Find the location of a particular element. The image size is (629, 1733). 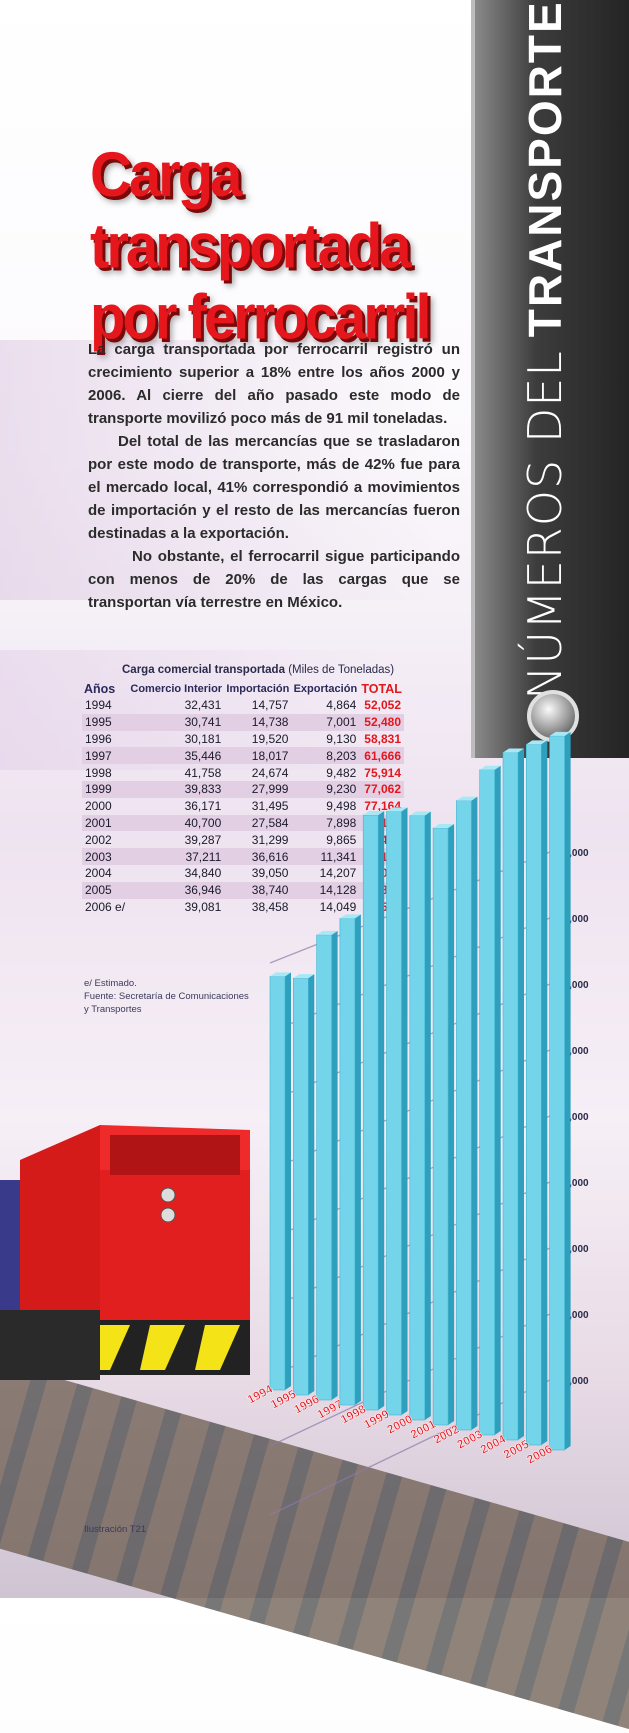

cell-import: 31,495 is located at coordinates (270, 806).